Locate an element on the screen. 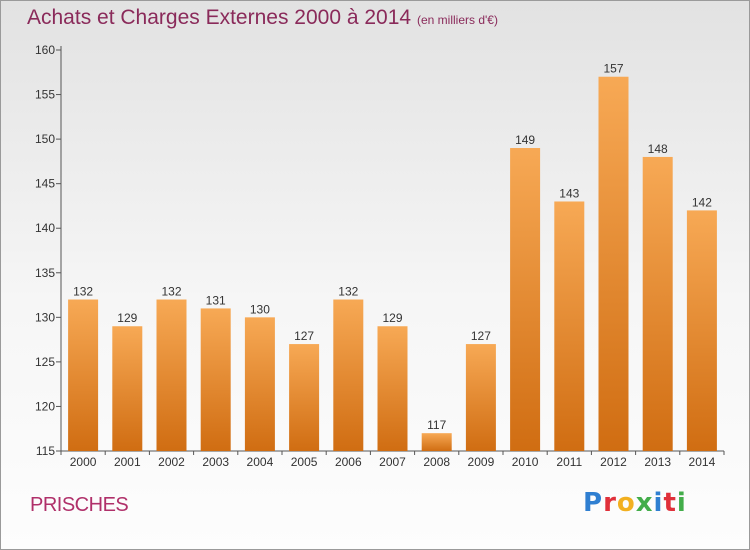  x-tick-label: 2000 is located at coordinates (83, 462).